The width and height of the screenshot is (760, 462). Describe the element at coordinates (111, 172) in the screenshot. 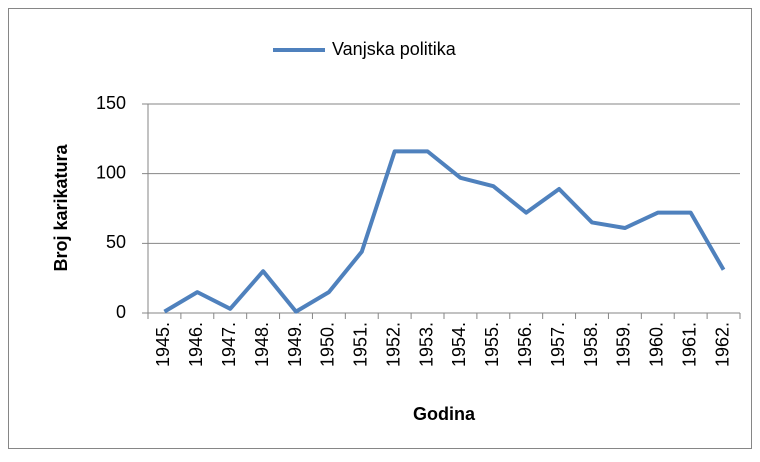

I see `y-tick-label: 100` at that location.